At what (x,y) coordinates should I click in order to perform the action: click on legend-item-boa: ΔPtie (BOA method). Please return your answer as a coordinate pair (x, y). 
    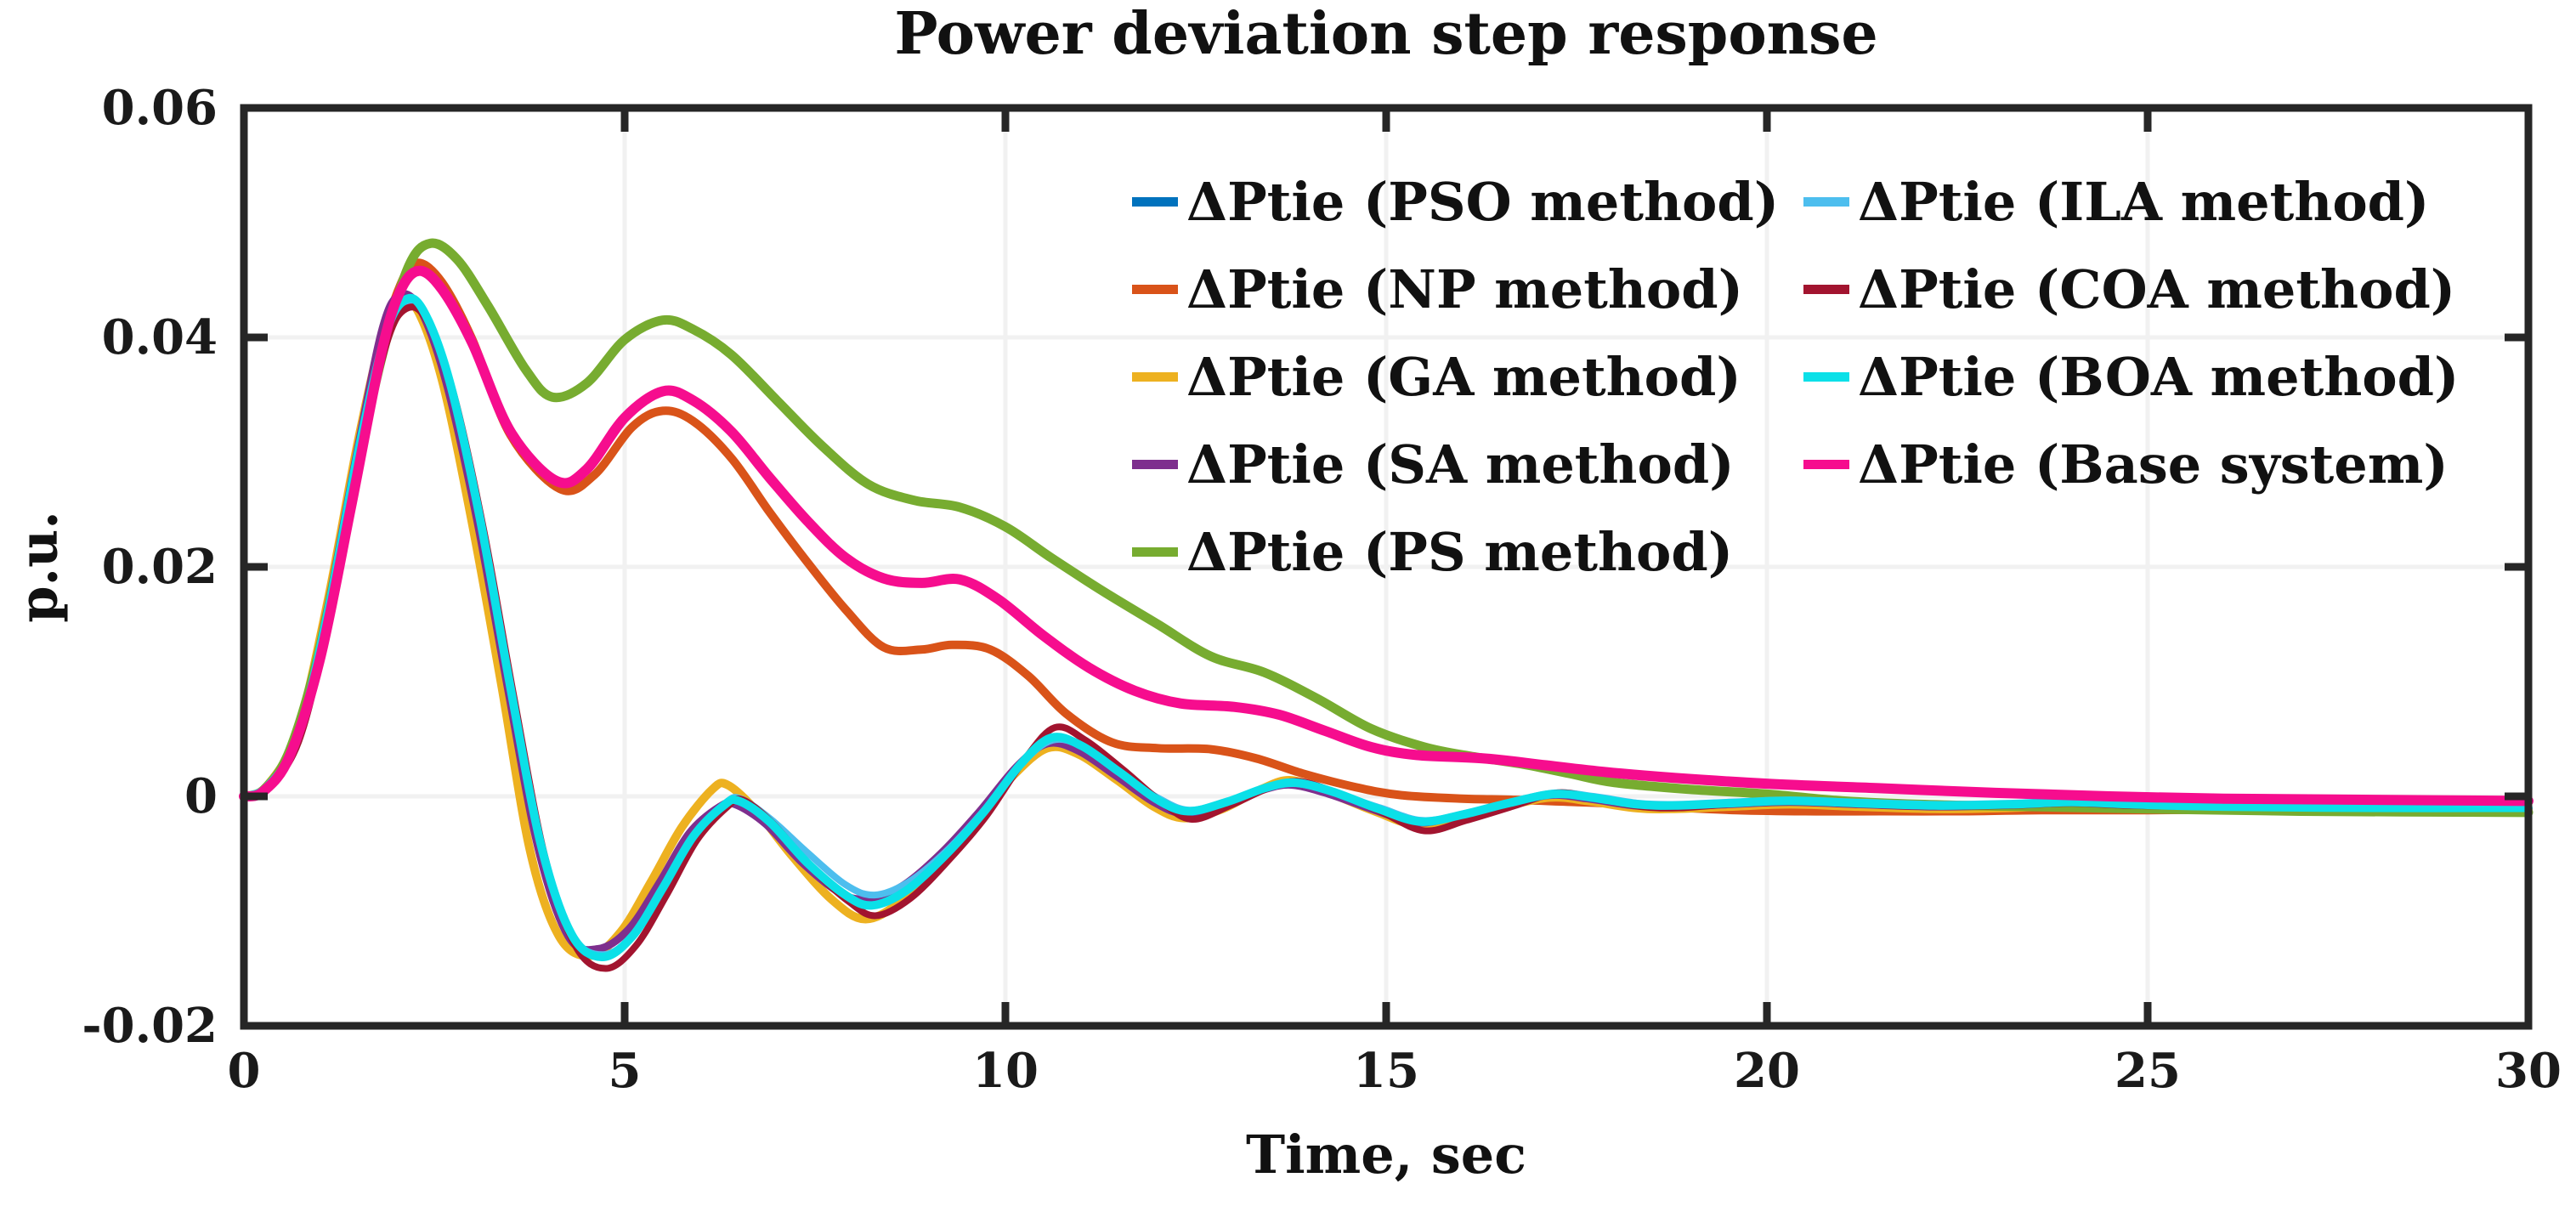
    Looking at the image, I should click on (2131, 377).